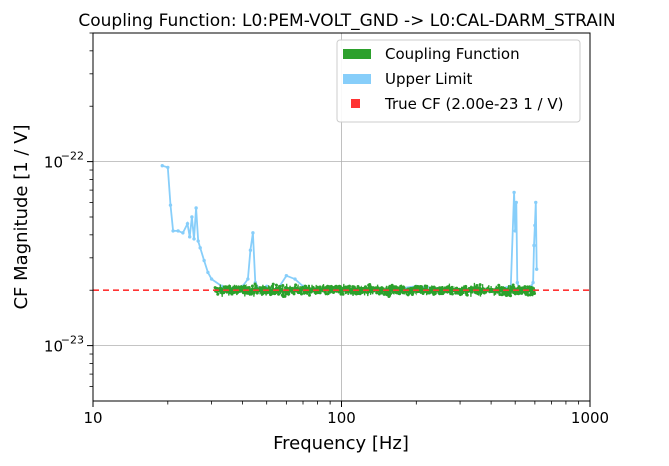 The width and height of the screenshot is (669, 466). What do you see at coordinates (590, 418) in the screenshot?
I see `x-tick-label: 1000` at bounding box center [590, 418].